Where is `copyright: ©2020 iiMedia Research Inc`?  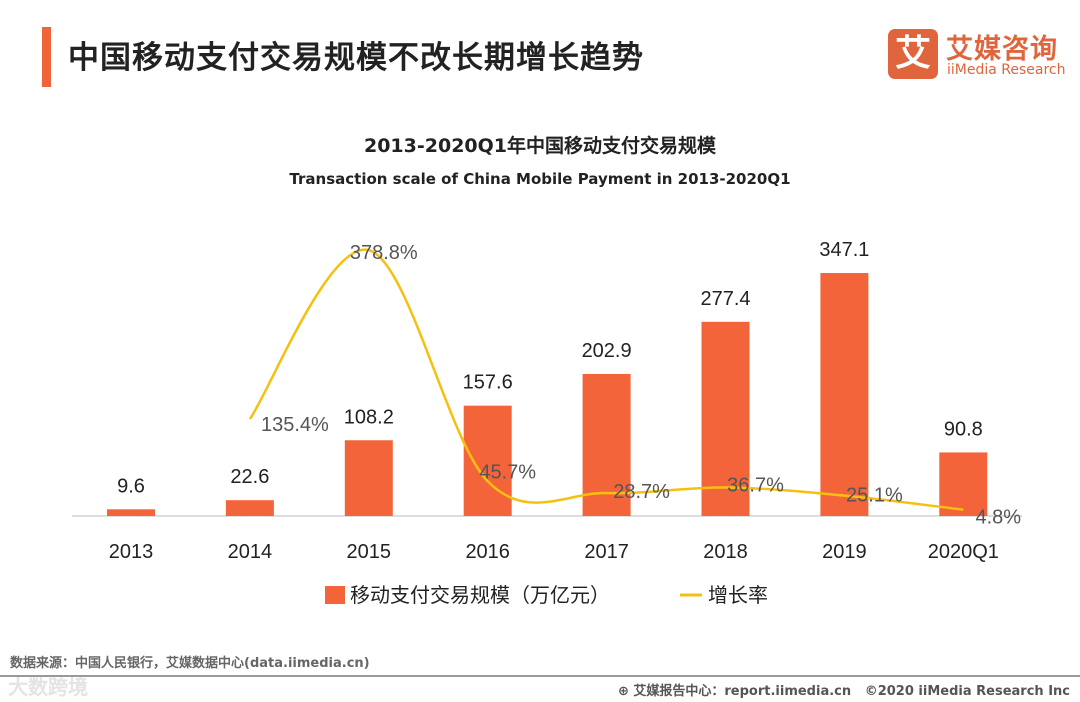 copyright: ©2020 iiMedia Research Inc is located at coordinates (967, 691).